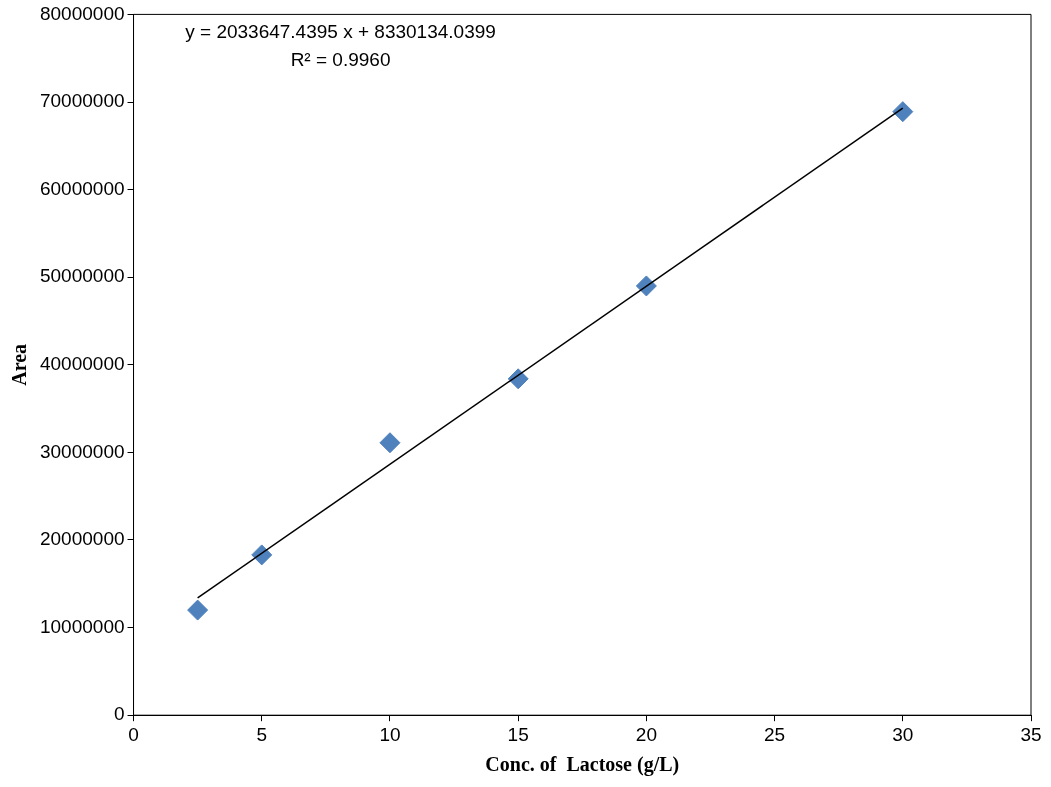  I want to click on x-tick-label: 25, so click(775, 734).